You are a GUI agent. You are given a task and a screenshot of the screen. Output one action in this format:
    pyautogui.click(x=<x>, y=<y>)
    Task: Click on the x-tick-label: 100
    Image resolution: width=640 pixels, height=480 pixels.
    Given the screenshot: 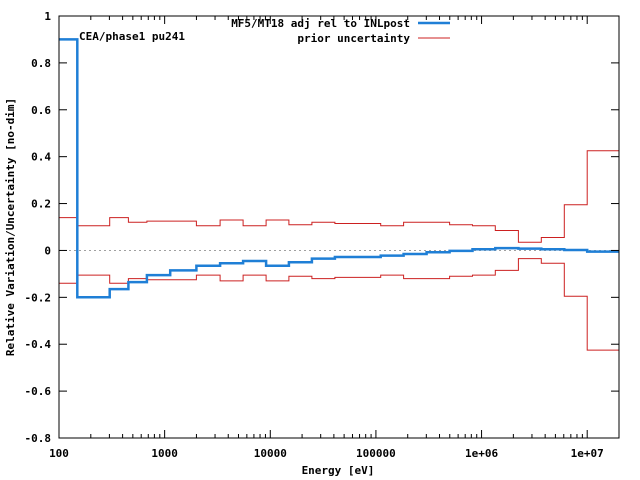 What is the action you would take?
    pyautogui.click(x=59, y=453)
    